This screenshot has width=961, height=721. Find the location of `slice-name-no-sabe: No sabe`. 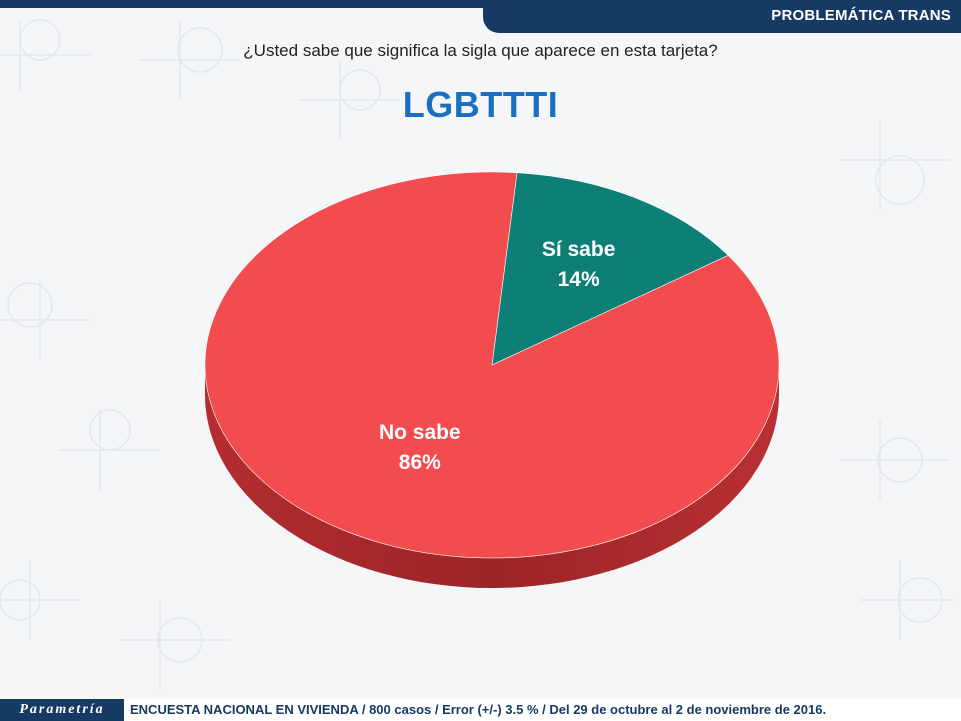

slice-name-no-sabe: No sabe is located at coordinates (419, 433).